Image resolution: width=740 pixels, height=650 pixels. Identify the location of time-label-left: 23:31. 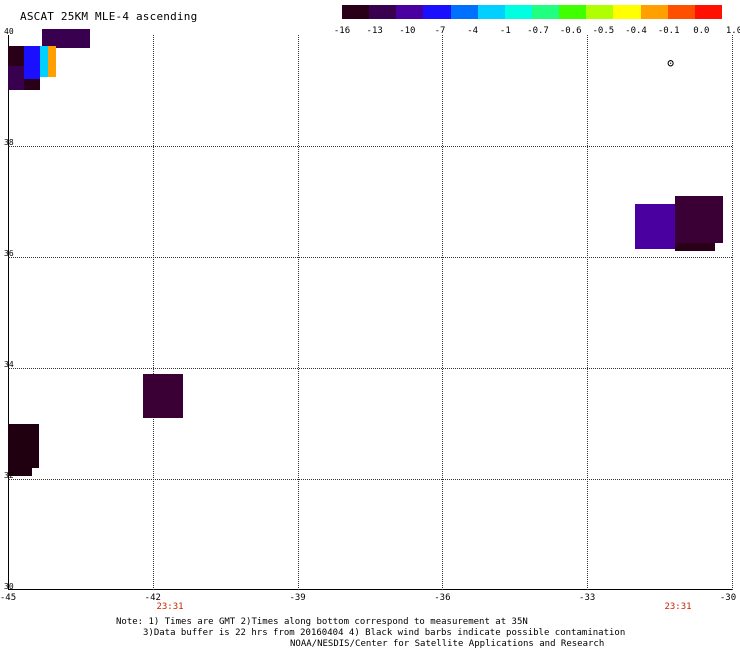
(170, 607).